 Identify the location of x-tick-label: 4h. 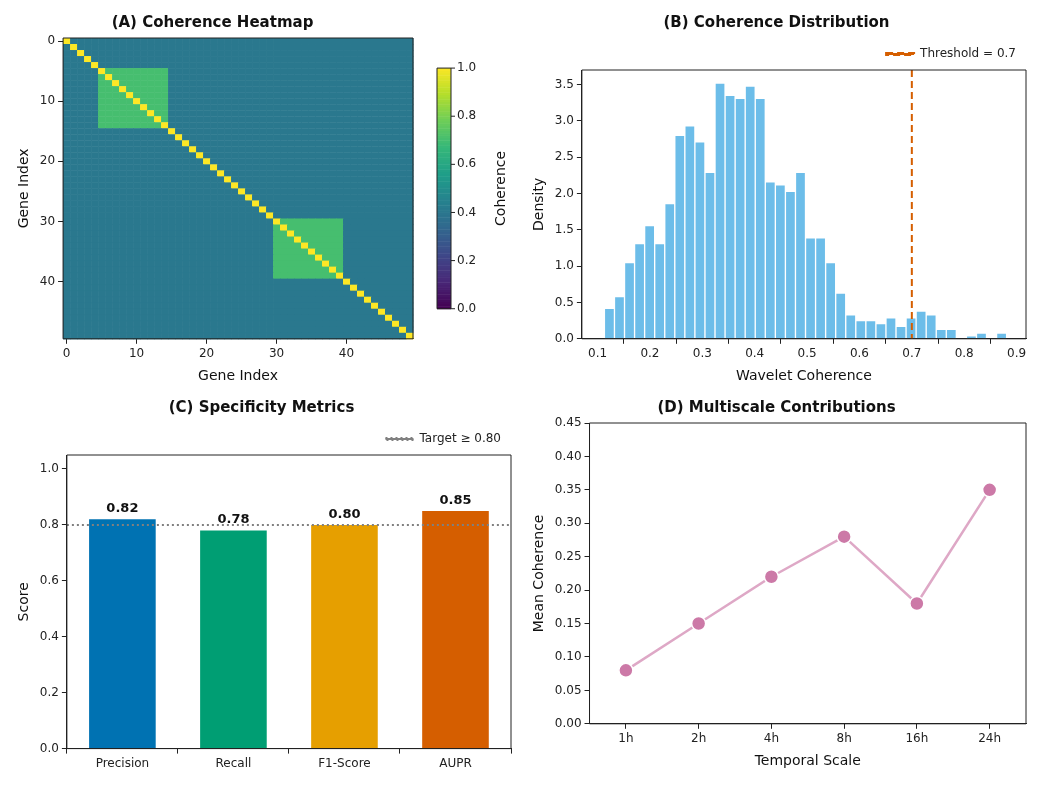
(771, 738).